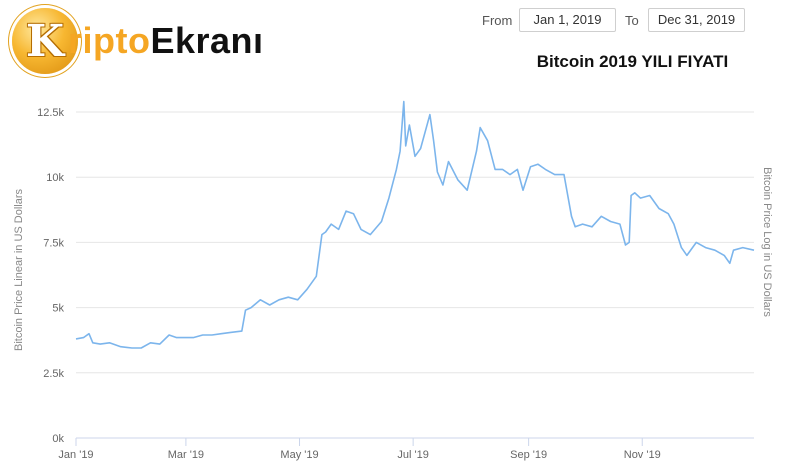  What do you see at coordinates (632, 20) in the screenshot?
I see `to-label: To` at bounding box center [632, 20].